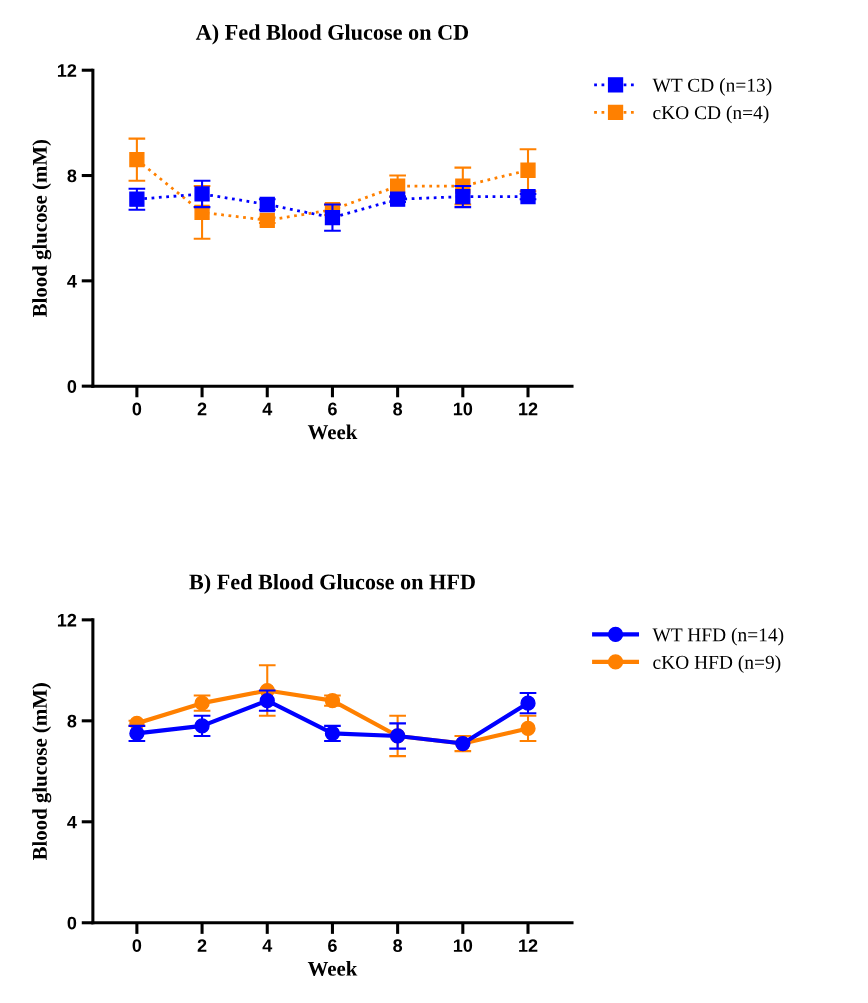 The width and height of the screenshot is (868, 1003). What do you see at coordinates (711, 114) in the screenshot?
I see `legend-label: cKO CD (n=4)` at bounding box center [711, 114].